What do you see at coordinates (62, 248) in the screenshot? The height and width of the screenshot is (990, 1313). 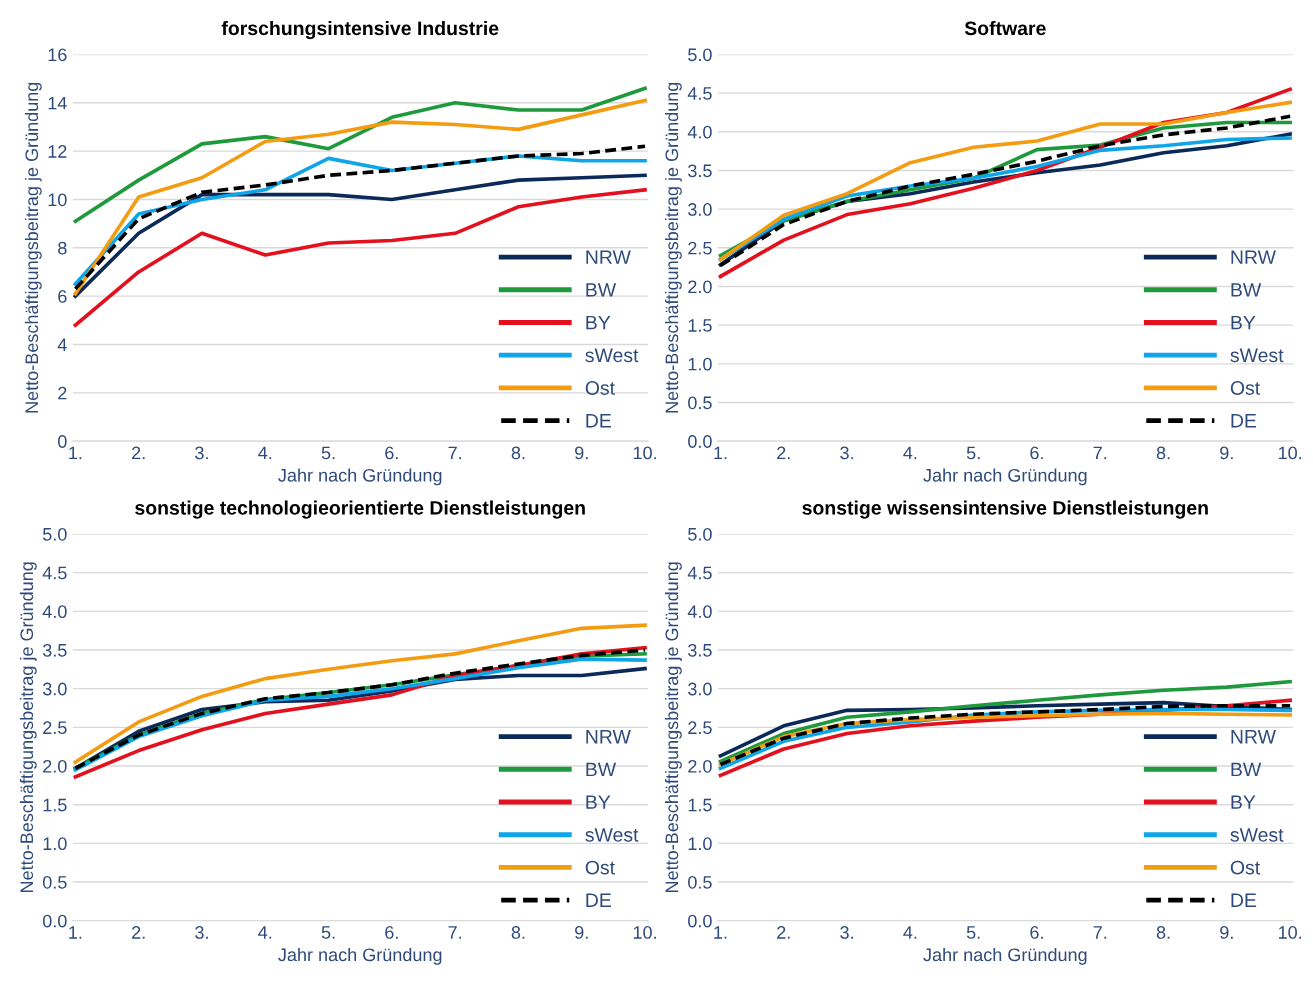 I see `y-tick-label: 8` at bounding box center [62, 248].